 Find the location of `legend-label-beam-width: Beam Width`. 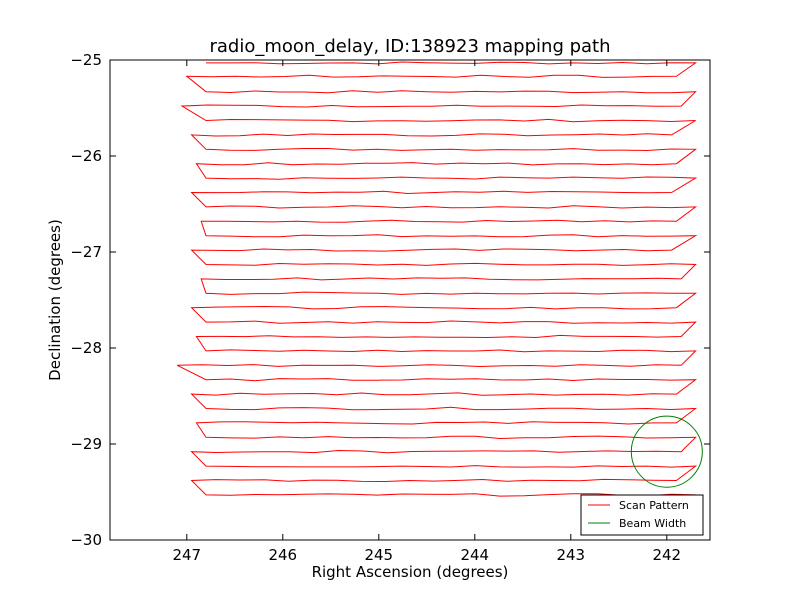

legend-label-beam-width: Beam Width is located at coordinates (652, 523).